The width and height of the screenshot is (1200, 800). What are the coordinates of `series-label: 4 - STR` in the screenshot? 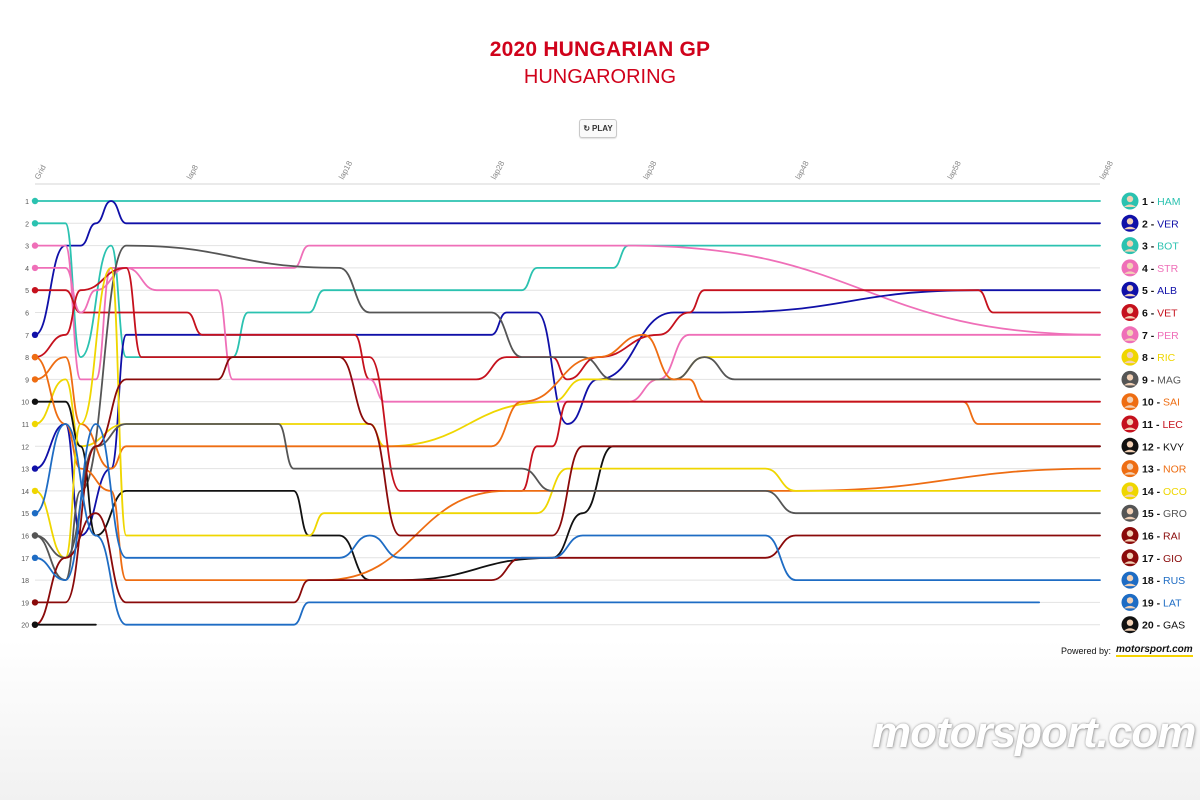 It's located at (1160, 269).